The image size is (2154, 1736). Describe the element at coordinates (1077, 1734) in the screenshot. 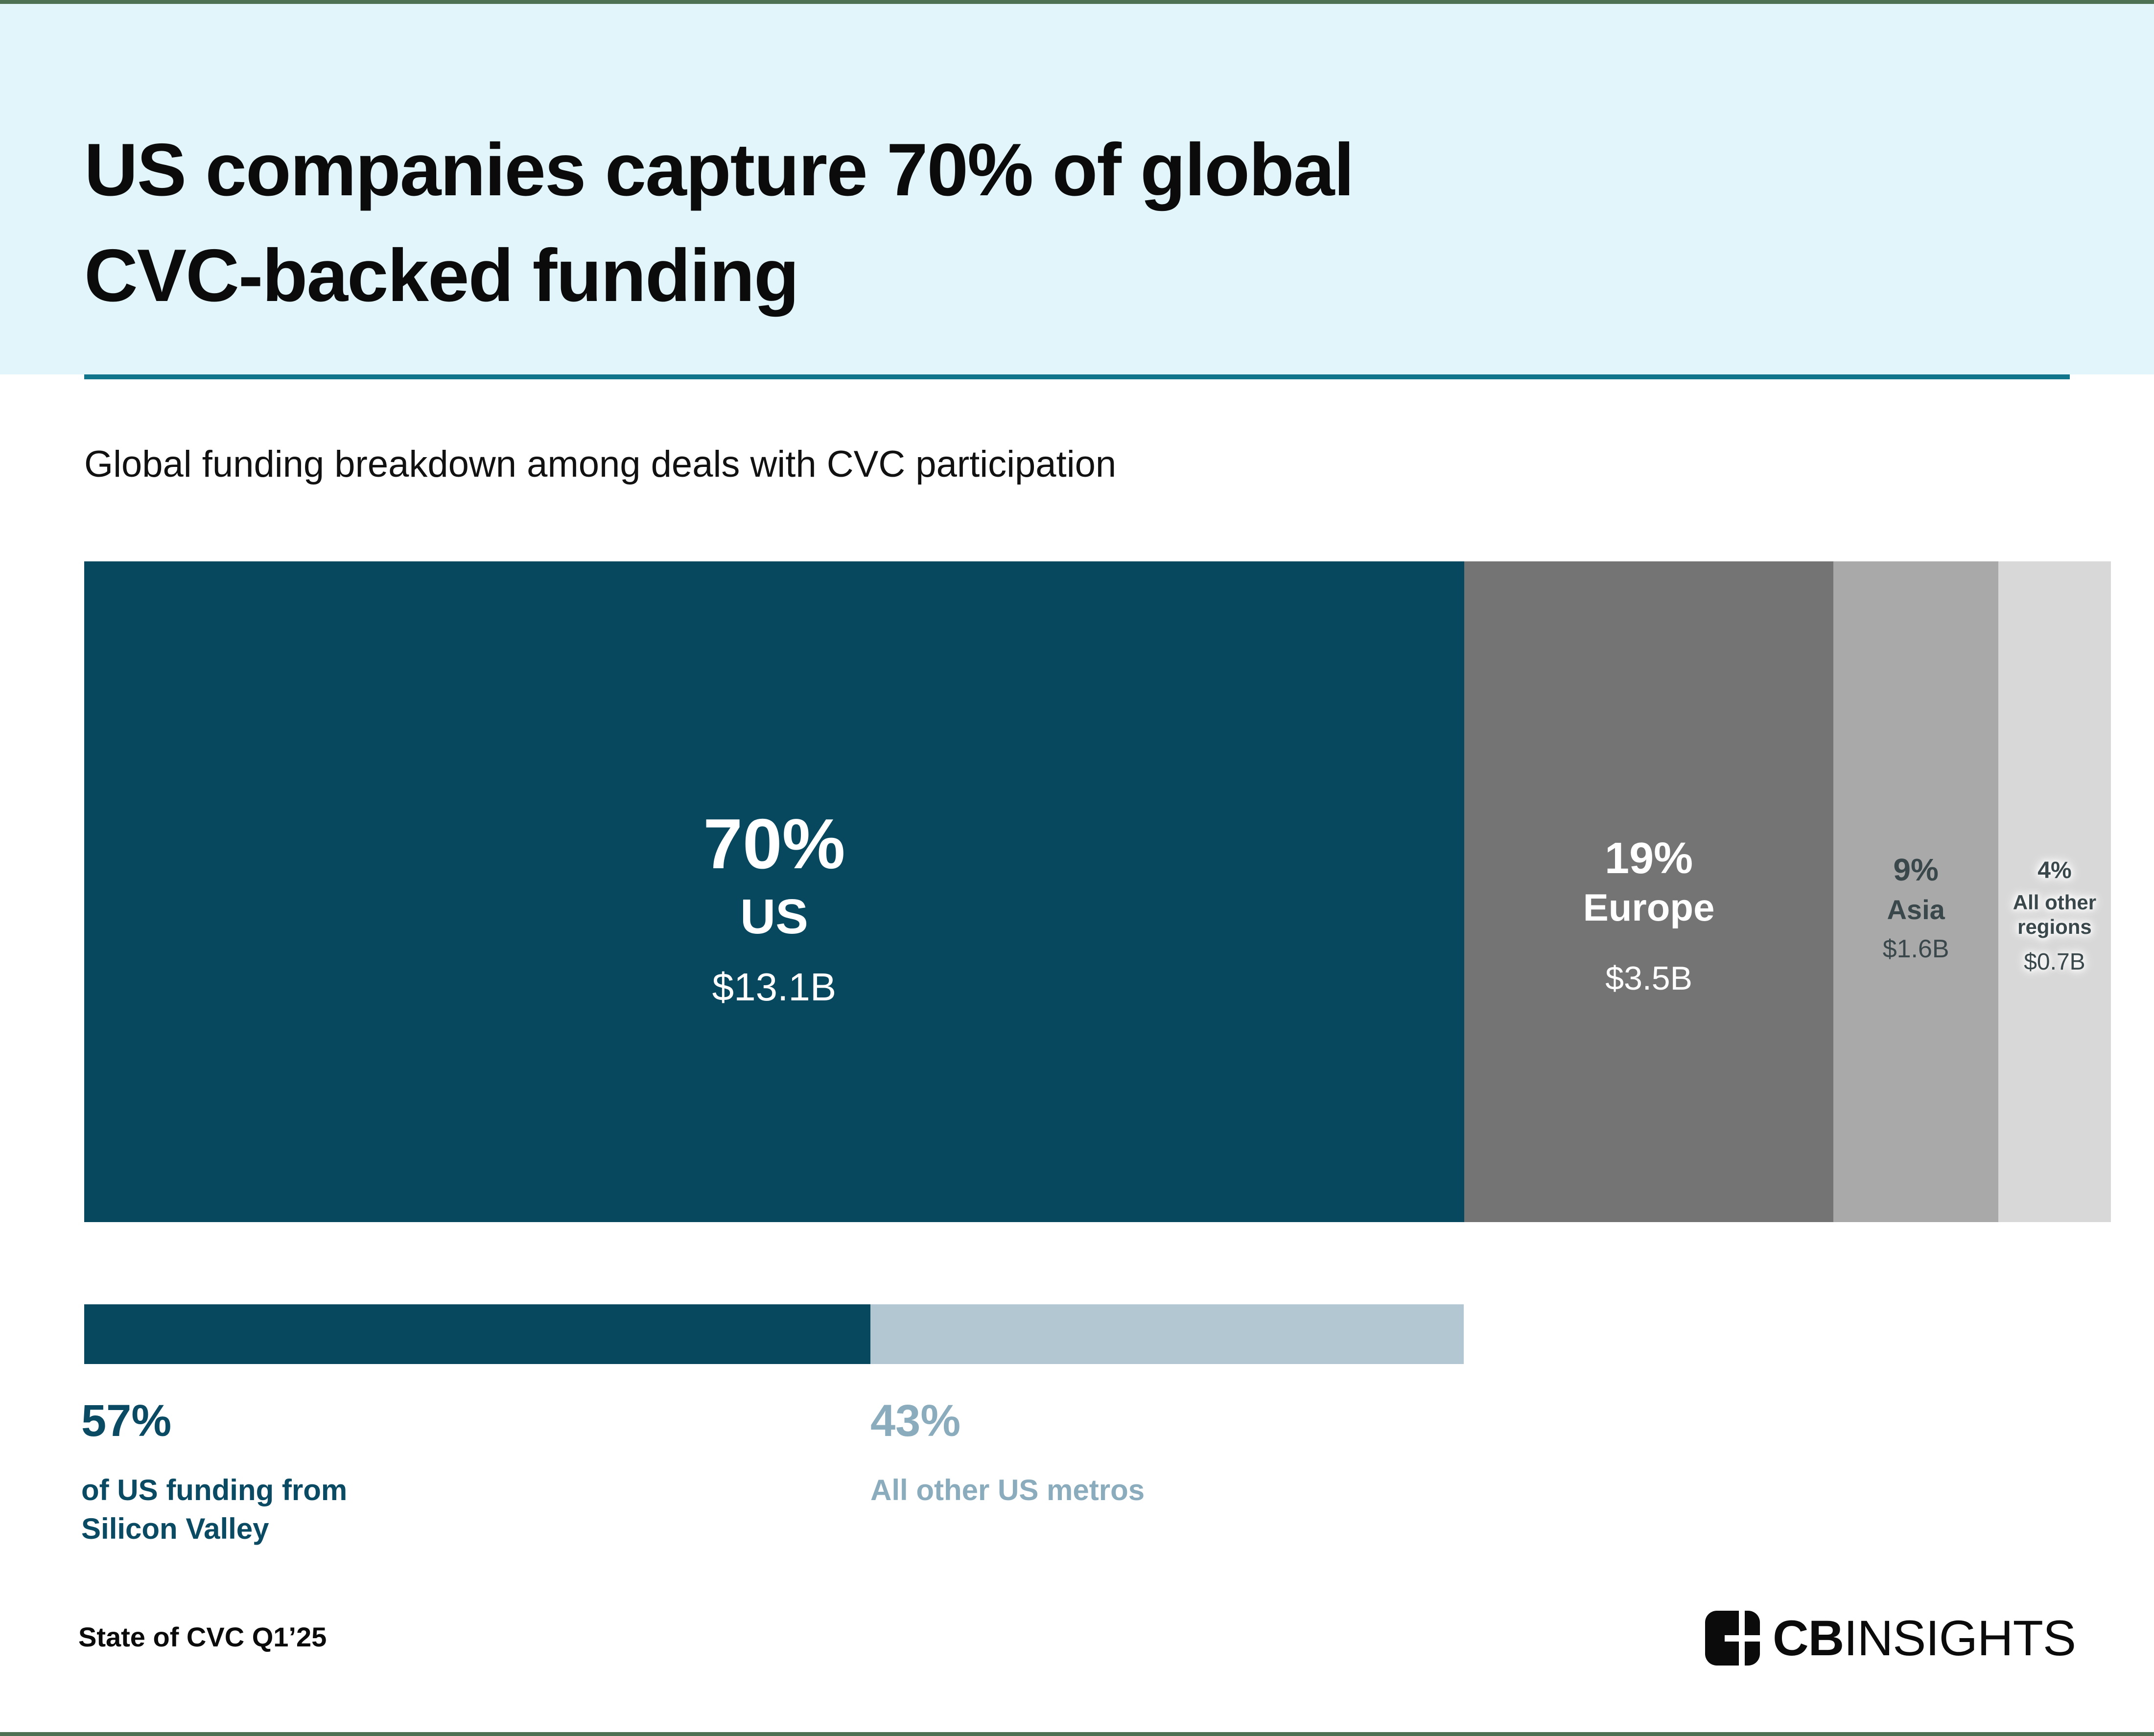

I see `bottom-edge-strip` at that location.